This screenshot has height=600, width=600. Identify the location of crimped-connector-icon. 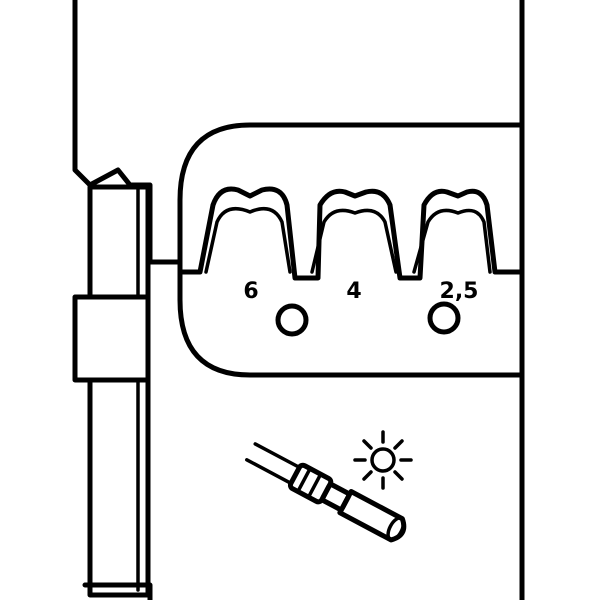
(326, 492).